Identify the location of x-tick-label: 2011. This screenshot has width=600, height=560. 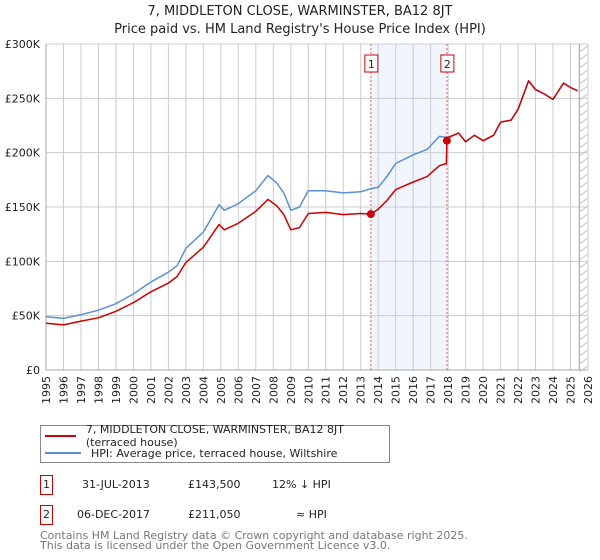
(326, 390).